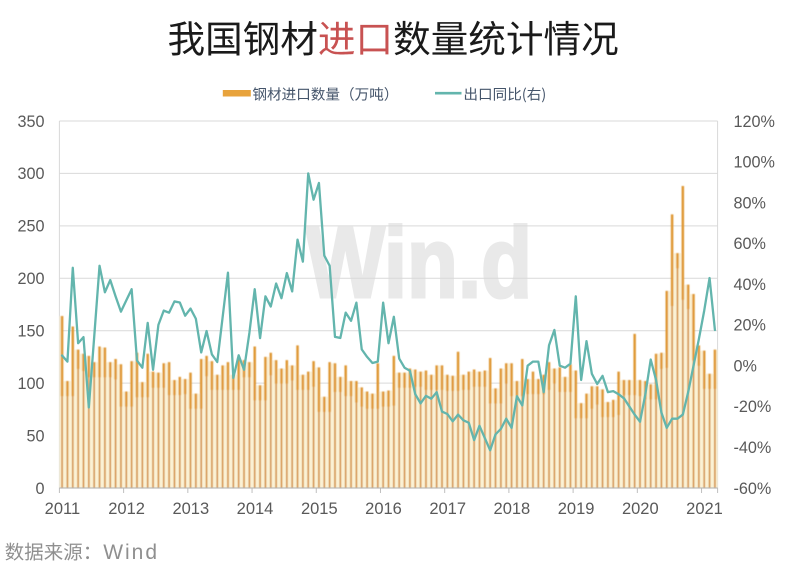  Describe the element at coordinates (753, 448) in the screenshot. I see `svg-text: -40%` at that location.